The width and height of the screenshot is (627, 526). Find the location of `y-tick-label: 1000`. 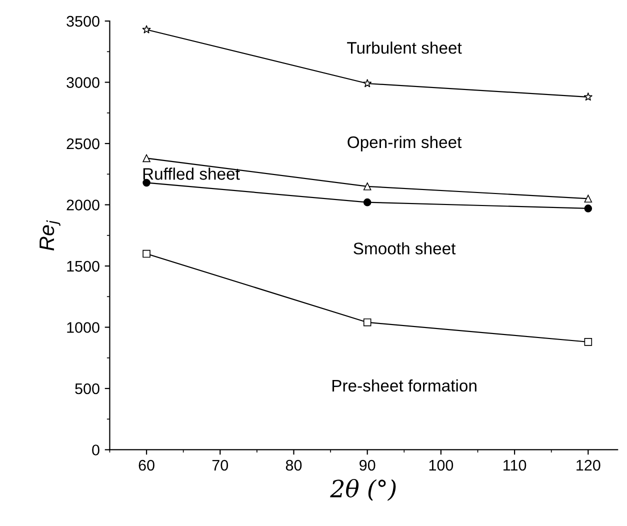

y-tick-label: 1000 is located at coordinates (83, 327).